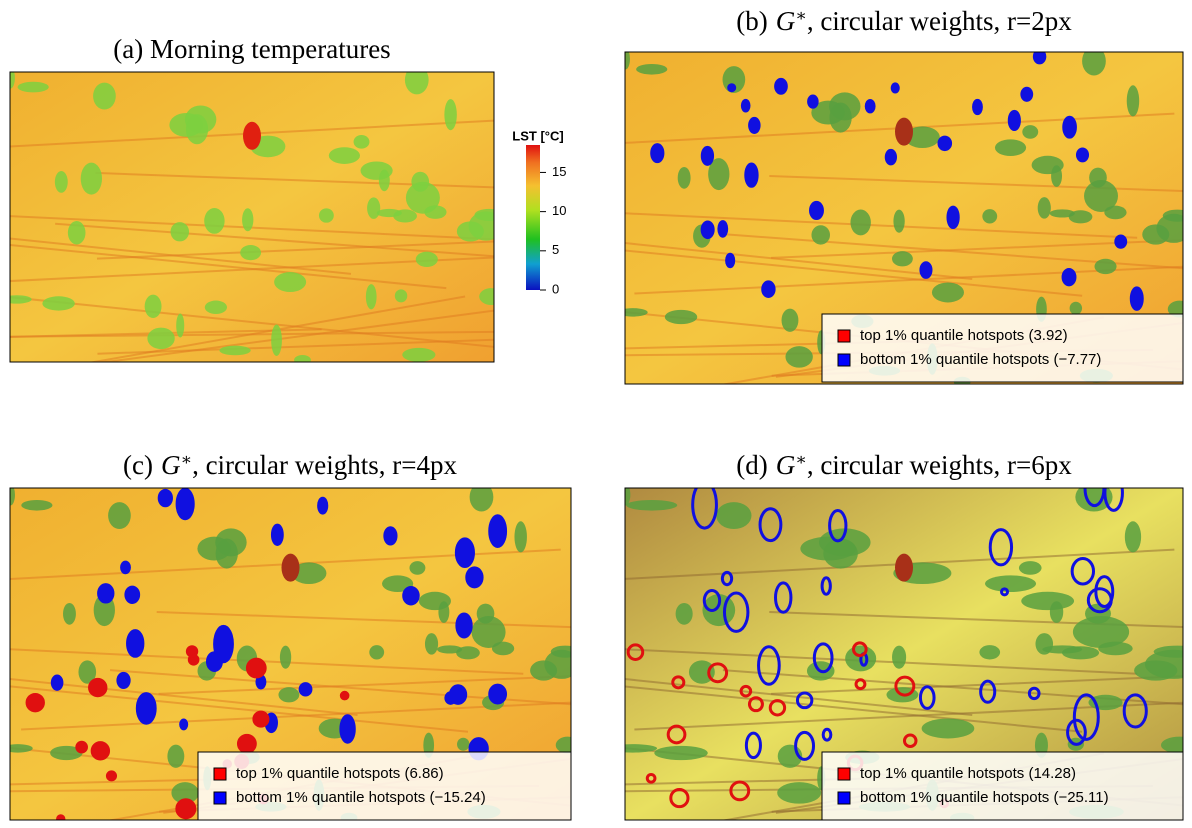 The image size is (1192, 828). Describe the element at coordinates (968, 773) in the screenshot. I see `legend-label: top 1% quantile hotspots (14.28)` at that location.